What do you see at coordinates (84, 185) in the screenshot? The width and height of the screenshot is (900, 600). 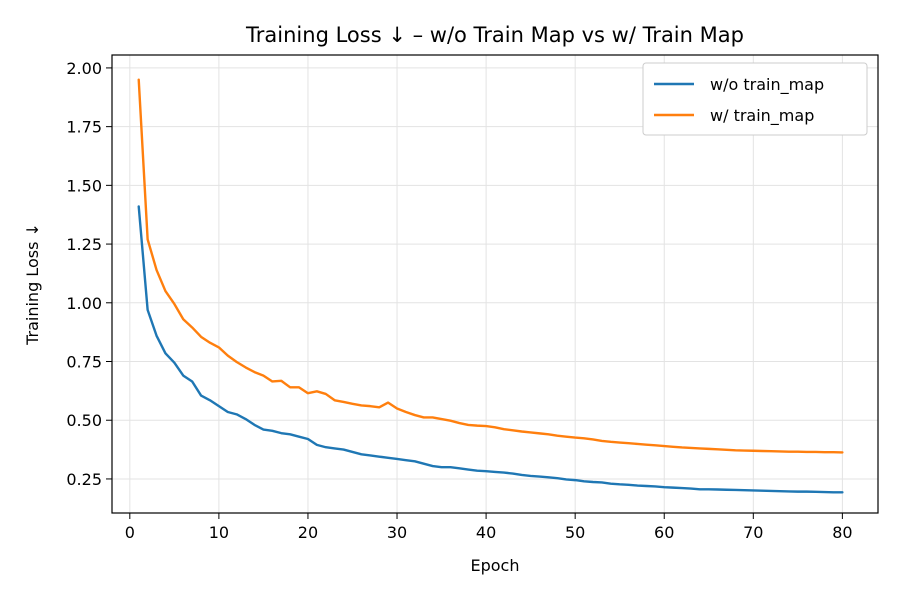 I see `y-tick-label: 1.50` at bounding box center [84, 185].